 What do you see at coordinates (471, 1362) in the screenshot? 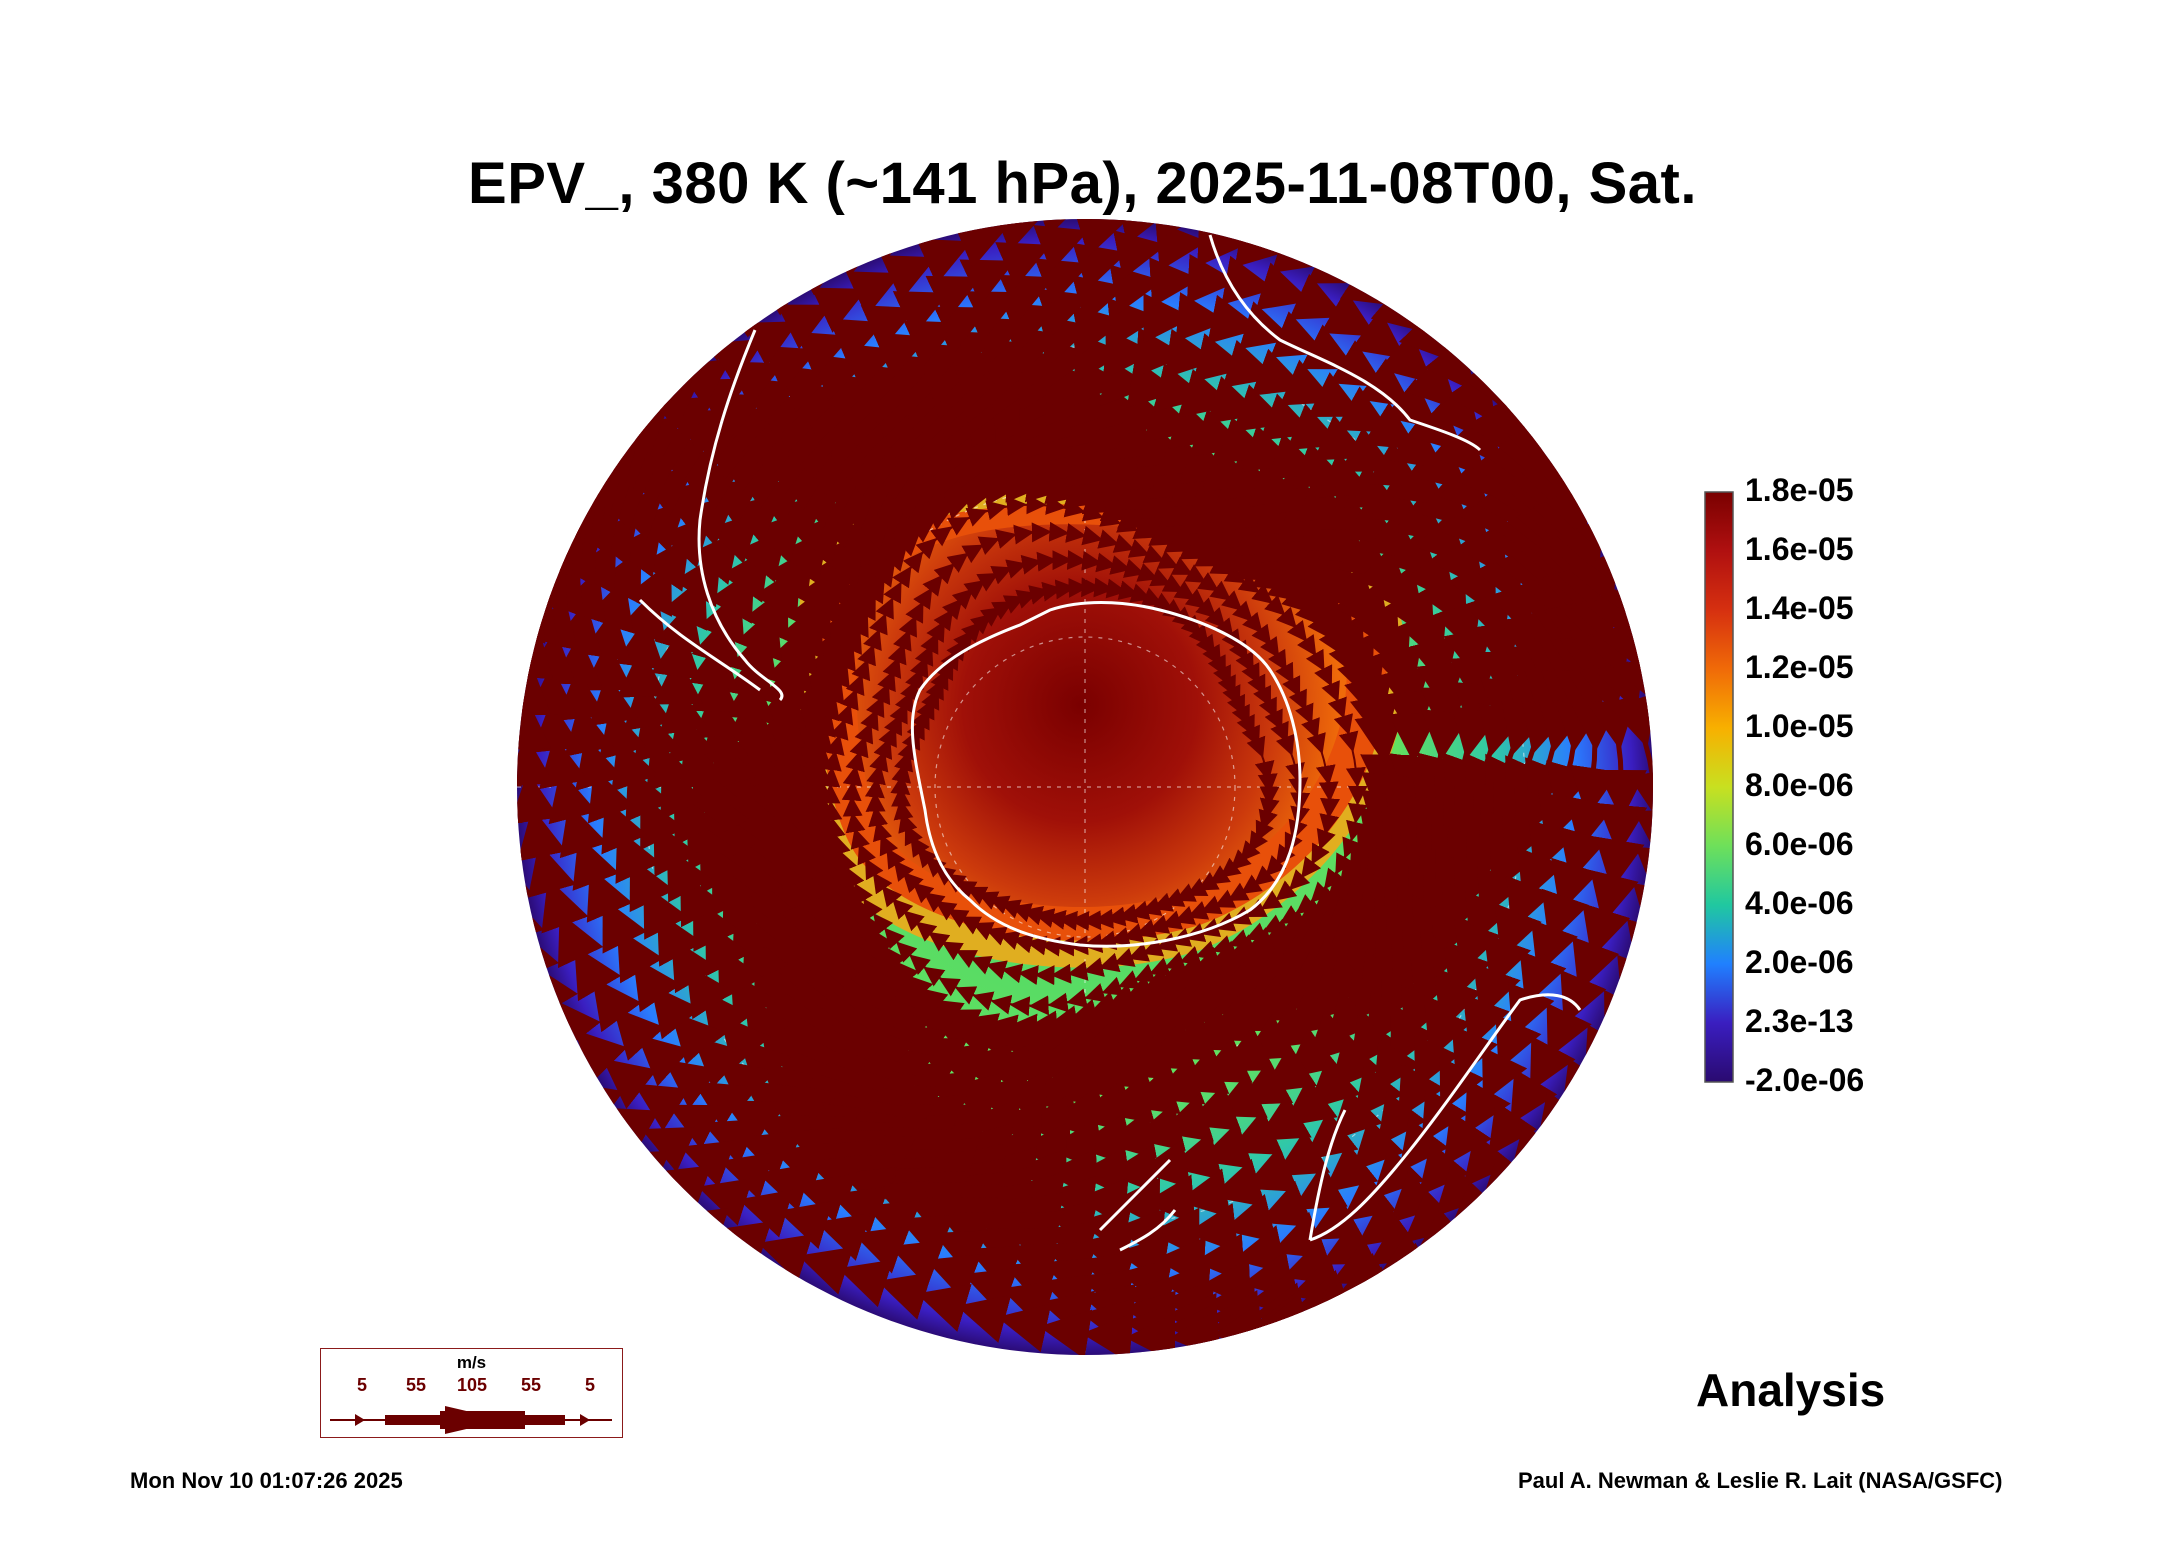
I see `wind-key-unit: m/s` at bounding box center [471, 1362].